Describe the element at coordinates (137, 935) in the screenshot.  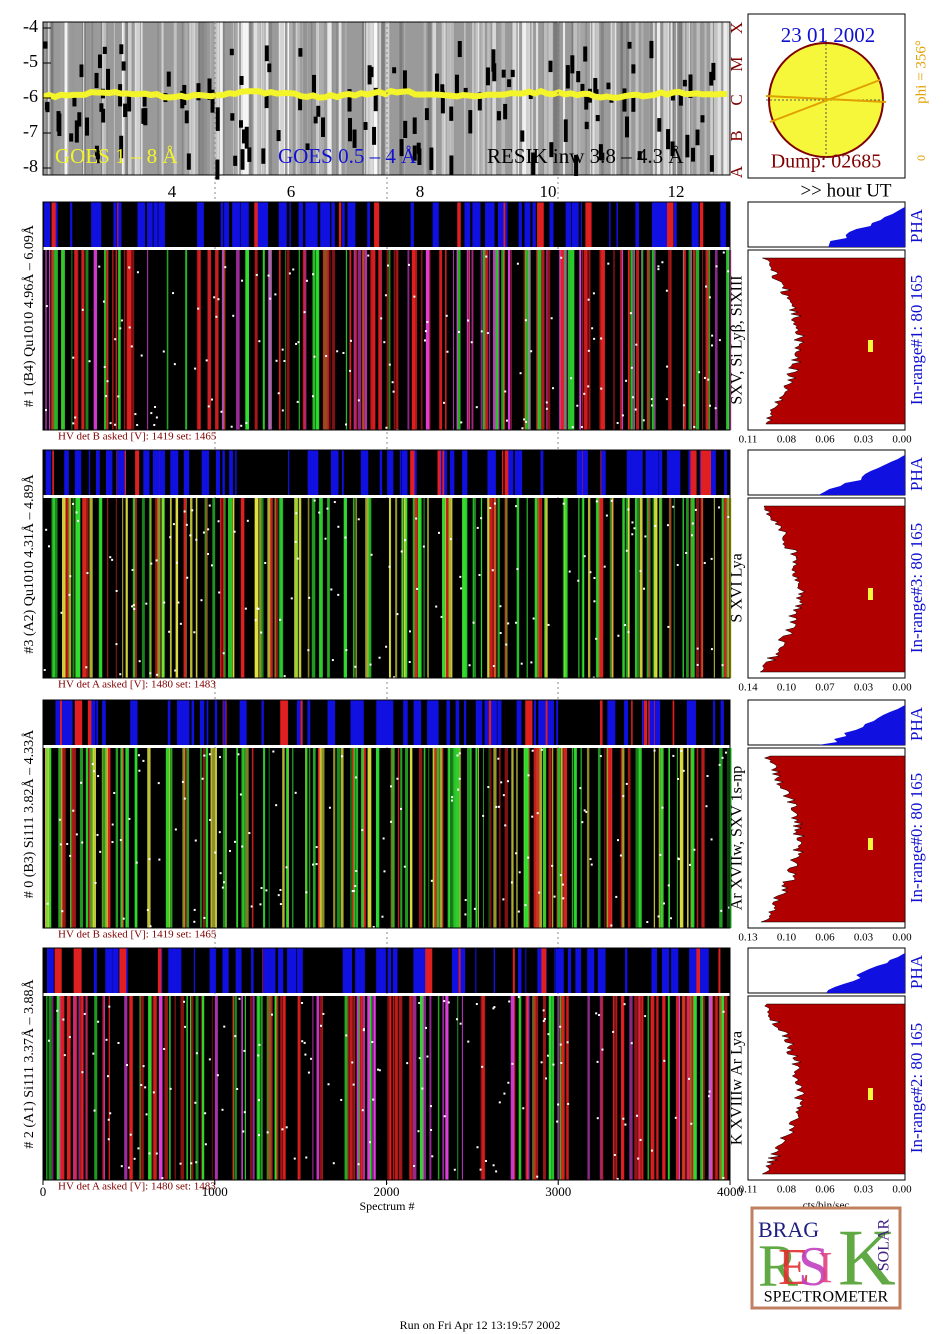
I see `hv-label: HV det B asked [V]: 1419 set: 1465` at that location.